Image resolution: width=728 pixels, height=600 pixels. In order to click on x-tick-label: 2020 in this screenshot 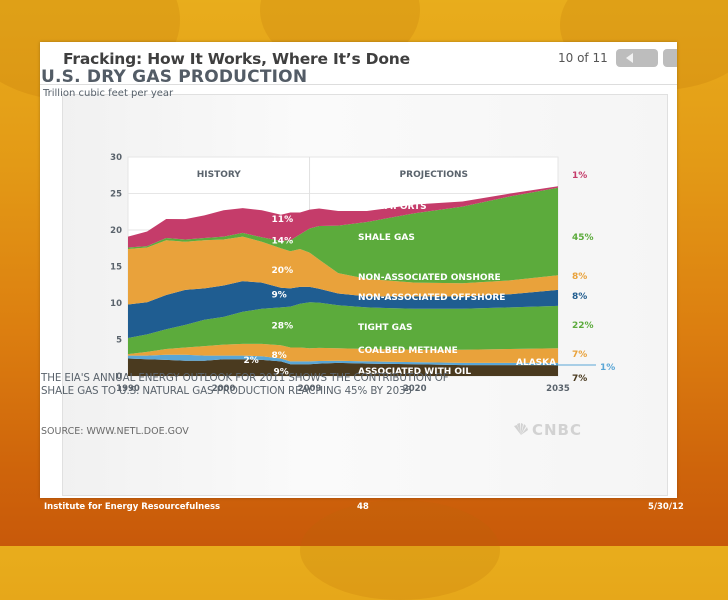, I will do `click(415, 389)`.